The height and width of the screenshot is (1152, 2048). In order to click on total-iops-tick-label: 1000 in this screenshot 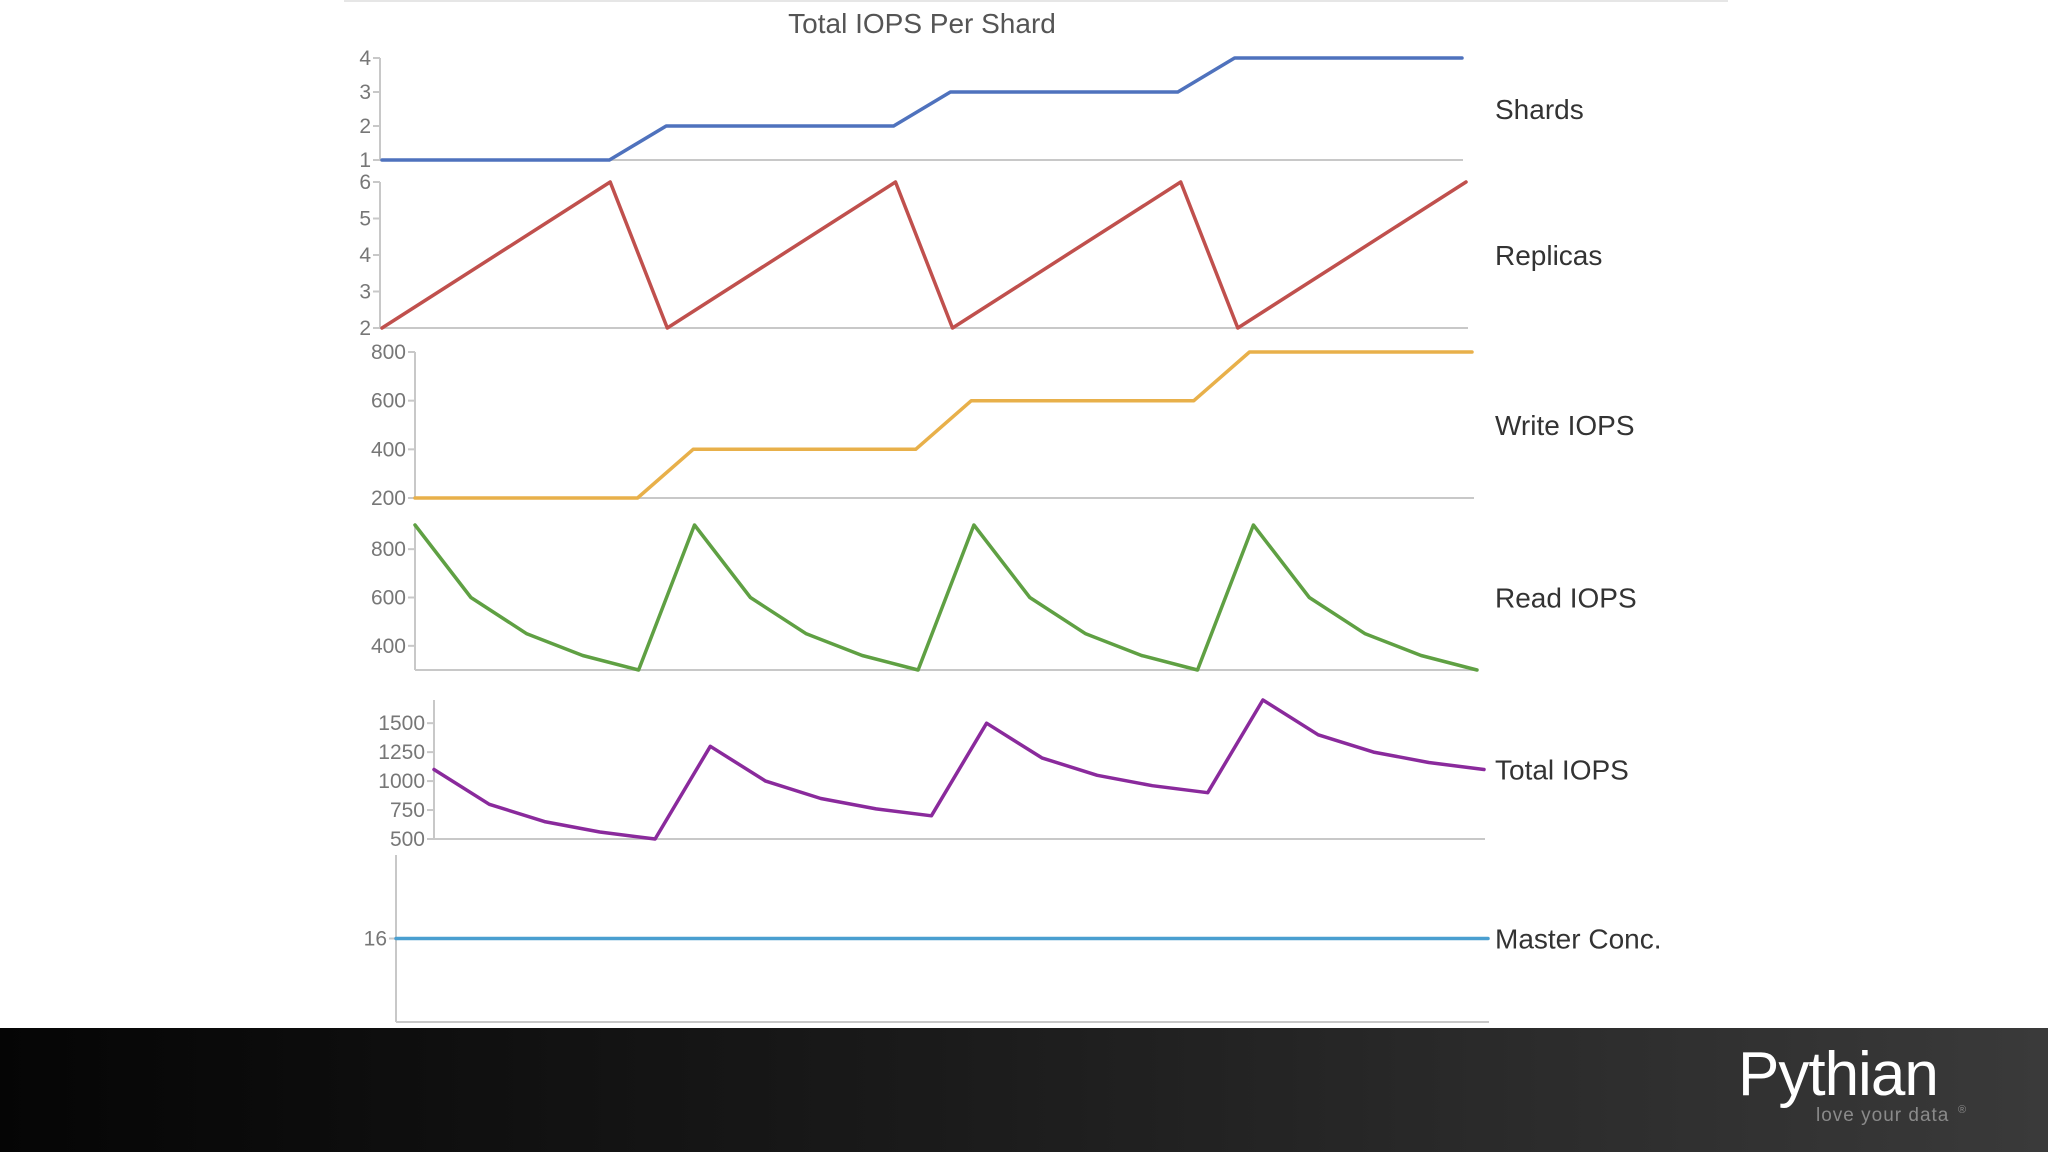, I will do `click(401, 781)`.